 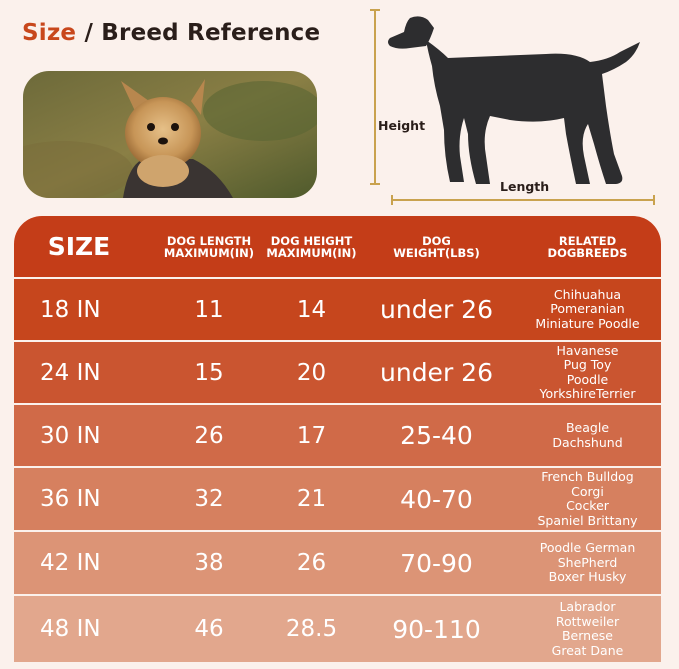 I want to click on length-cell: 11, so click(x=209, y=309).